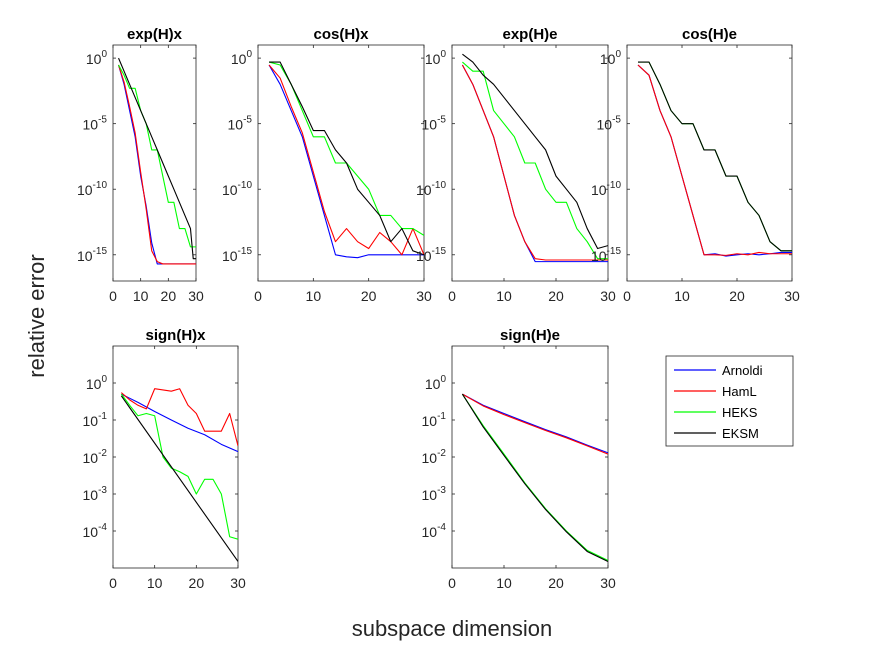 The image size is (875, 656). I want to click on panel-sign-h-x: sign(H)x 0 10 20 30 100 10⁻¹ 10⁻² 10⁻³ 10⁻⁴, so click(164, 459).